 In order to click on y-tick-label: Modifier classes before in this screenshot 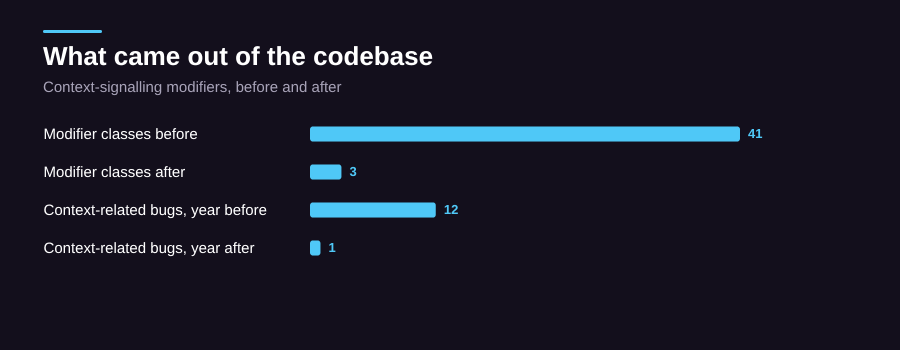, I will do `click(121, 134)`.